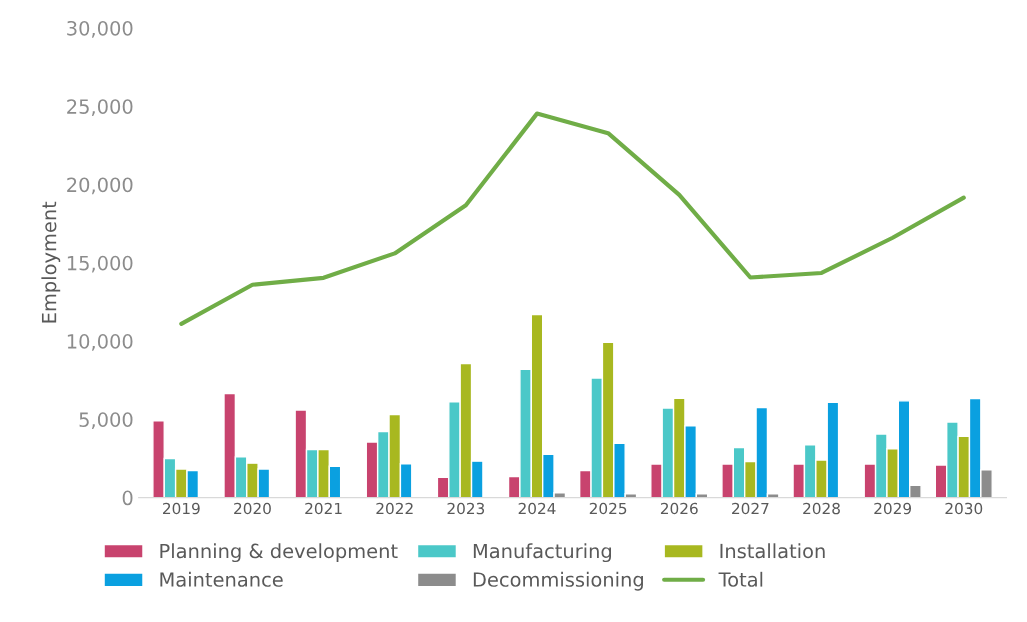 The width and height of the screenshot is (1027, 622). What do you see at coordinates (51, 262) in the screenshot?
I see `y-axis-title: Employment` at bounding box center [51, 262].